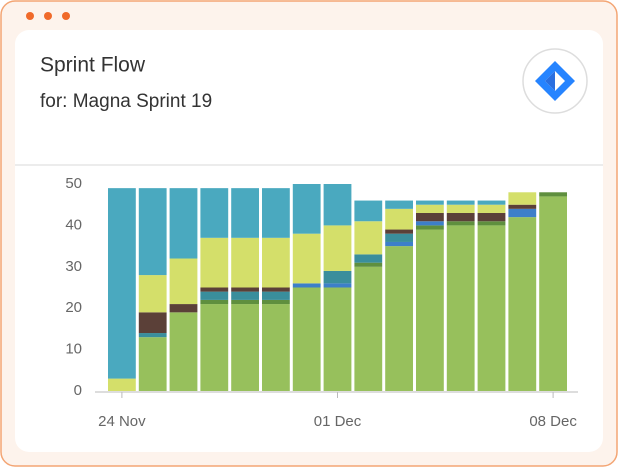 The width and height of the screenshot is (618, 467). Describe the element at coordinates (93, 65) in the screenshot. I see `chart-title: Sprint Flow` at that location.